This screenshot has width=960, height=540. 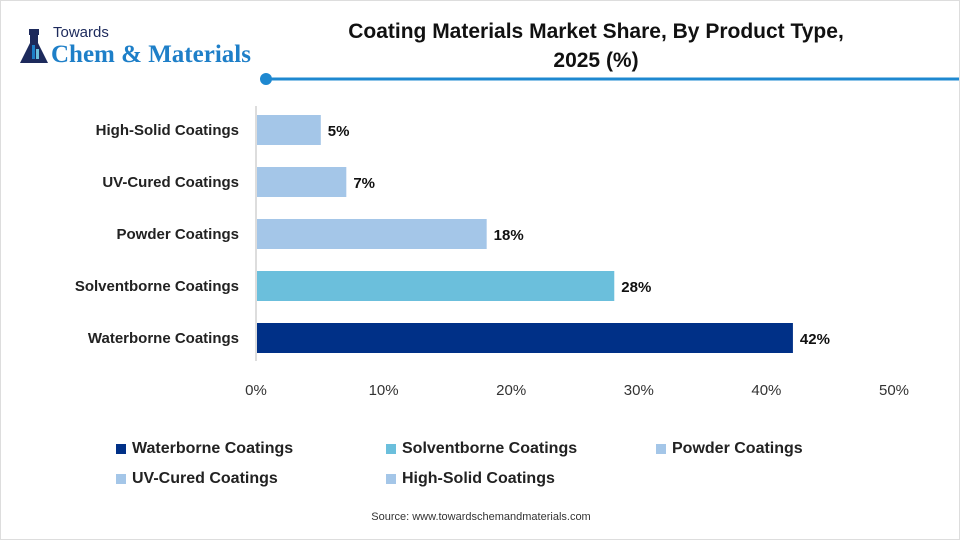 I want to click on legend-item: Powder Coatings, so click(x=729, y=449).